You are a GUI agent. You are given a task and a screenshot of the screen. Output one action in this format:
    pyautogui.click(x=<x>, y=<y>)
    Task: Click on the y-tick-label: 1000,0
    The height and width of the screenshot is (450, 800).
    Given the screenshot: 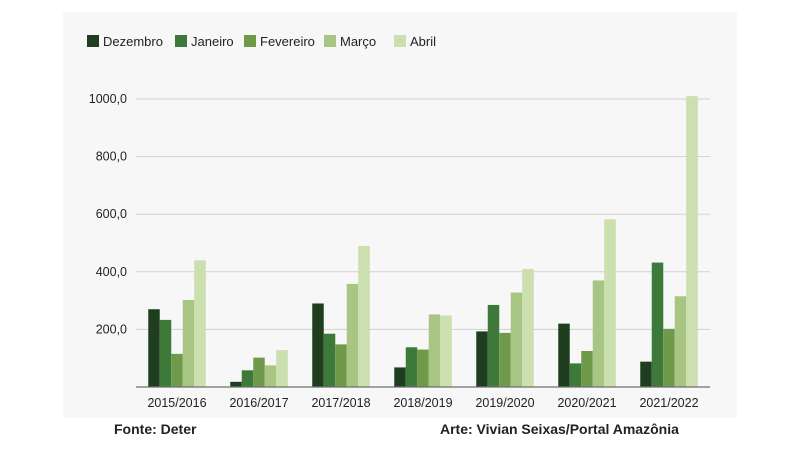 What is the action you would take?
    pyautogui.click(x=108, y=99)
    